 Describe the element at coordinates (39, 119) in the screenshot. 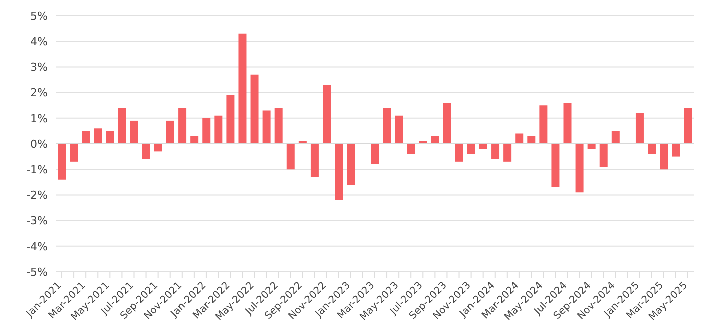

I see `y-tick-label: 1%` at that location.